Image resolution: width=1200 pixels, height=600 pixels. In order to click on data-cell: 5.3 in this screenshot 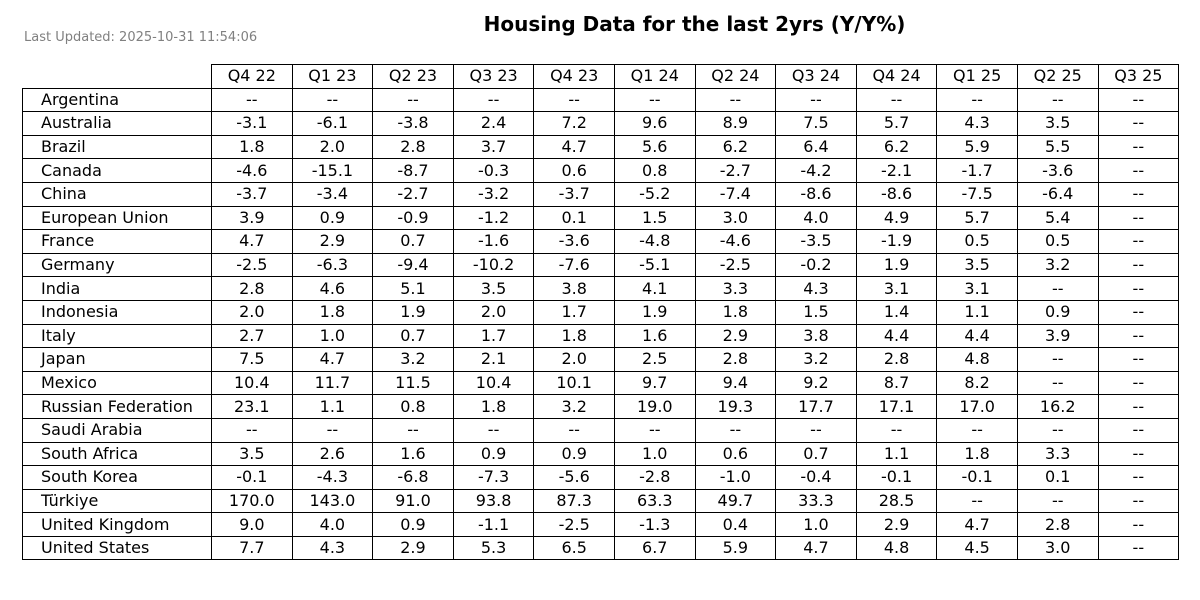, I will do `click(493, 548)`.